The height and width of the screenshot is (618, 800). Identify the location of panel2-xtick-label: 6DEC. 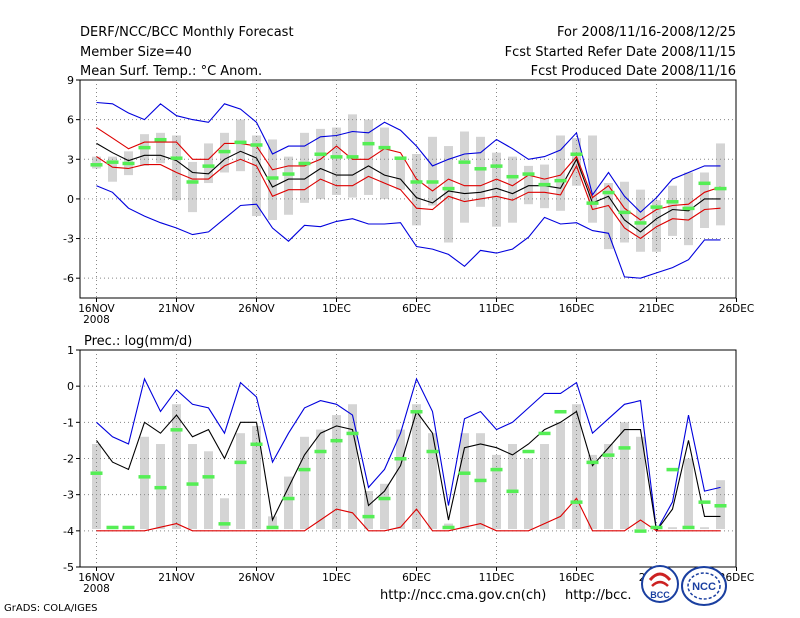
(416, 578).